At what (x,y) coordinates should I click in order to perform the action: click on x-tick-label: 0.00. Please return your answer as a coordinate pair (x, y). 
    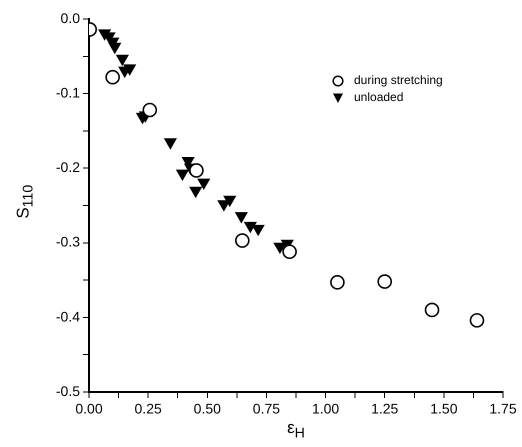
    Looking at the image, I should click on (89, 408).